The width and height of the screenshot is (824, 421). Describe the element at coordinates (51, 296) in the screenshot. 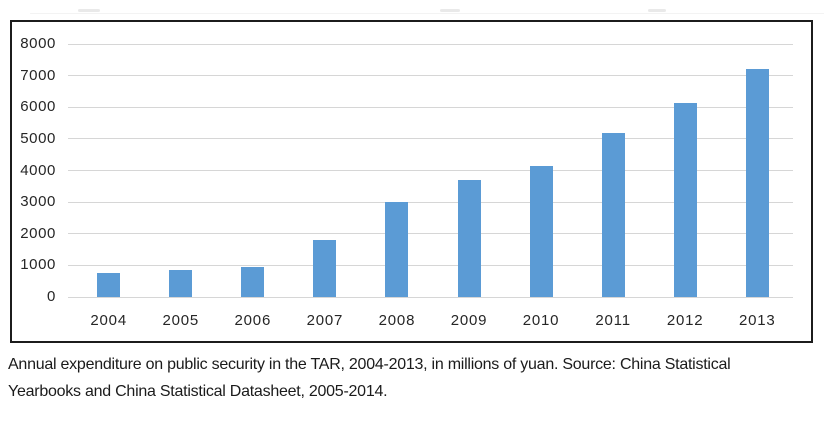

I see `y-axis-tick-label: 0` at that location.